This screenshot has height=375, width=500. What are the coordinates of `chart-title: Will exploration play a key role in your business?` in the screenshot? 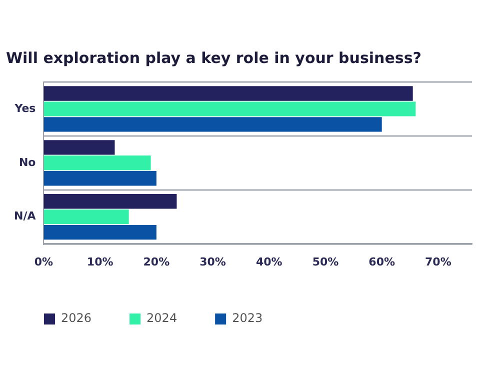 It's located at (214, 57).